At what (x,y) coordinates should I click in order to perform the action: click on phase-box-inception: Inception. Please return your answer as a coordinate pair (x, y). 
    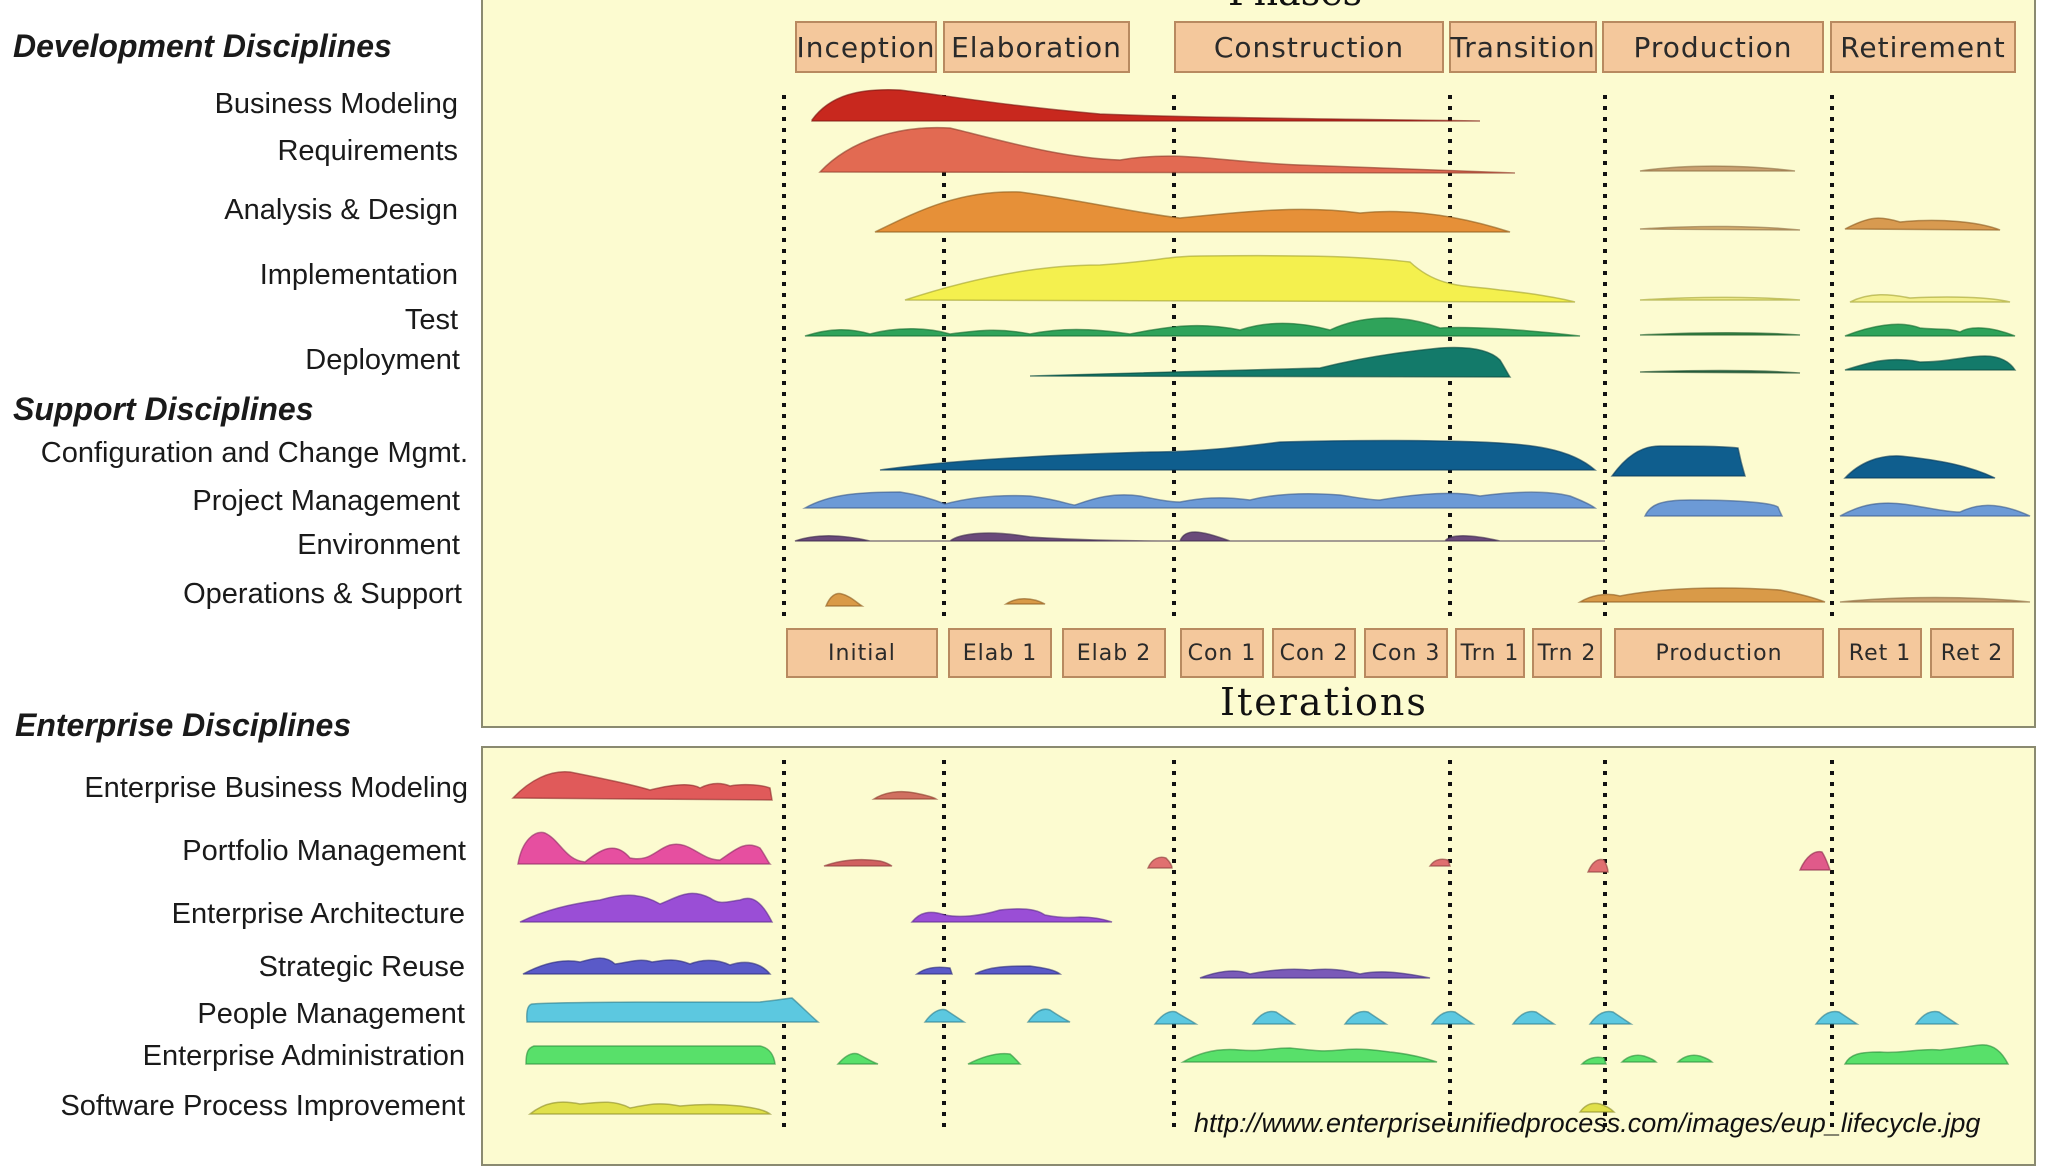
    Looking at the image, I should click on (866, 47).